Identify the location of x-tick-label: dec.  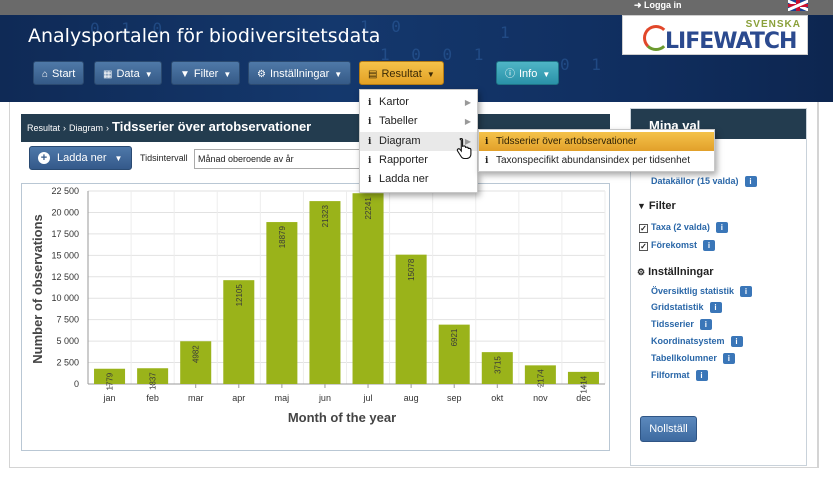
(583, 398).